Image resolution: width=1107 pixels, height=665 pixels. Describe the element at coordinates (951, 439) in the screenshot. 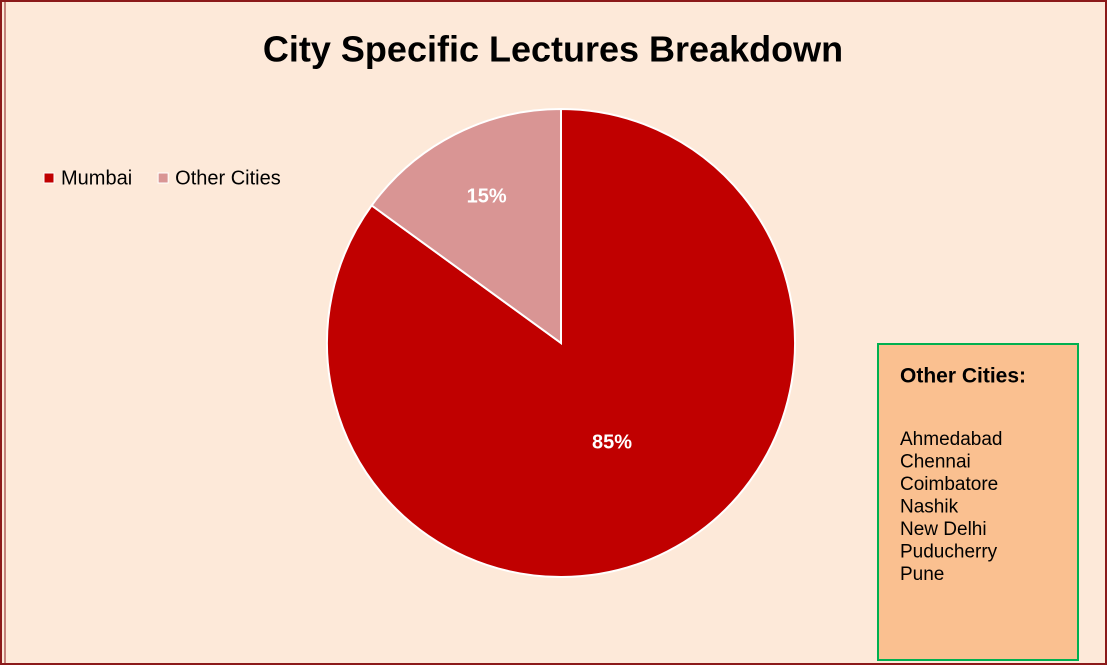

I see `annotation-item: Ahmedabad` at that location.